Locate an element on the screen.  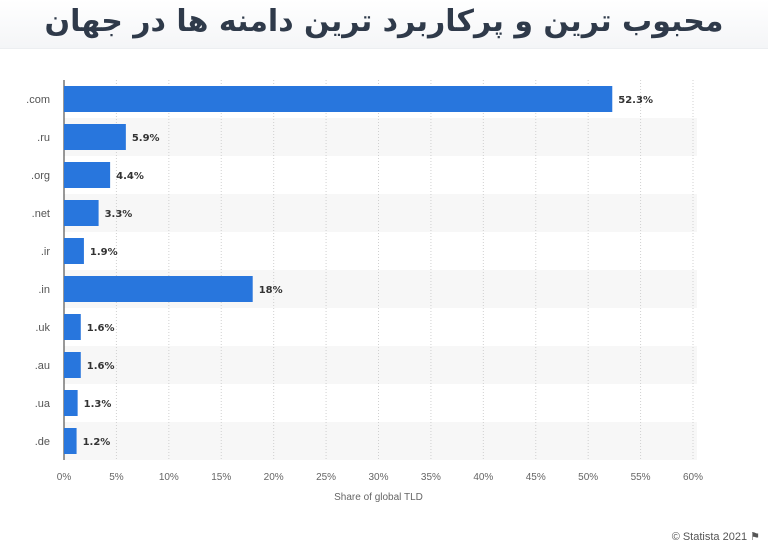
x-tick-label: 60% is located at coordinates (693, 477).